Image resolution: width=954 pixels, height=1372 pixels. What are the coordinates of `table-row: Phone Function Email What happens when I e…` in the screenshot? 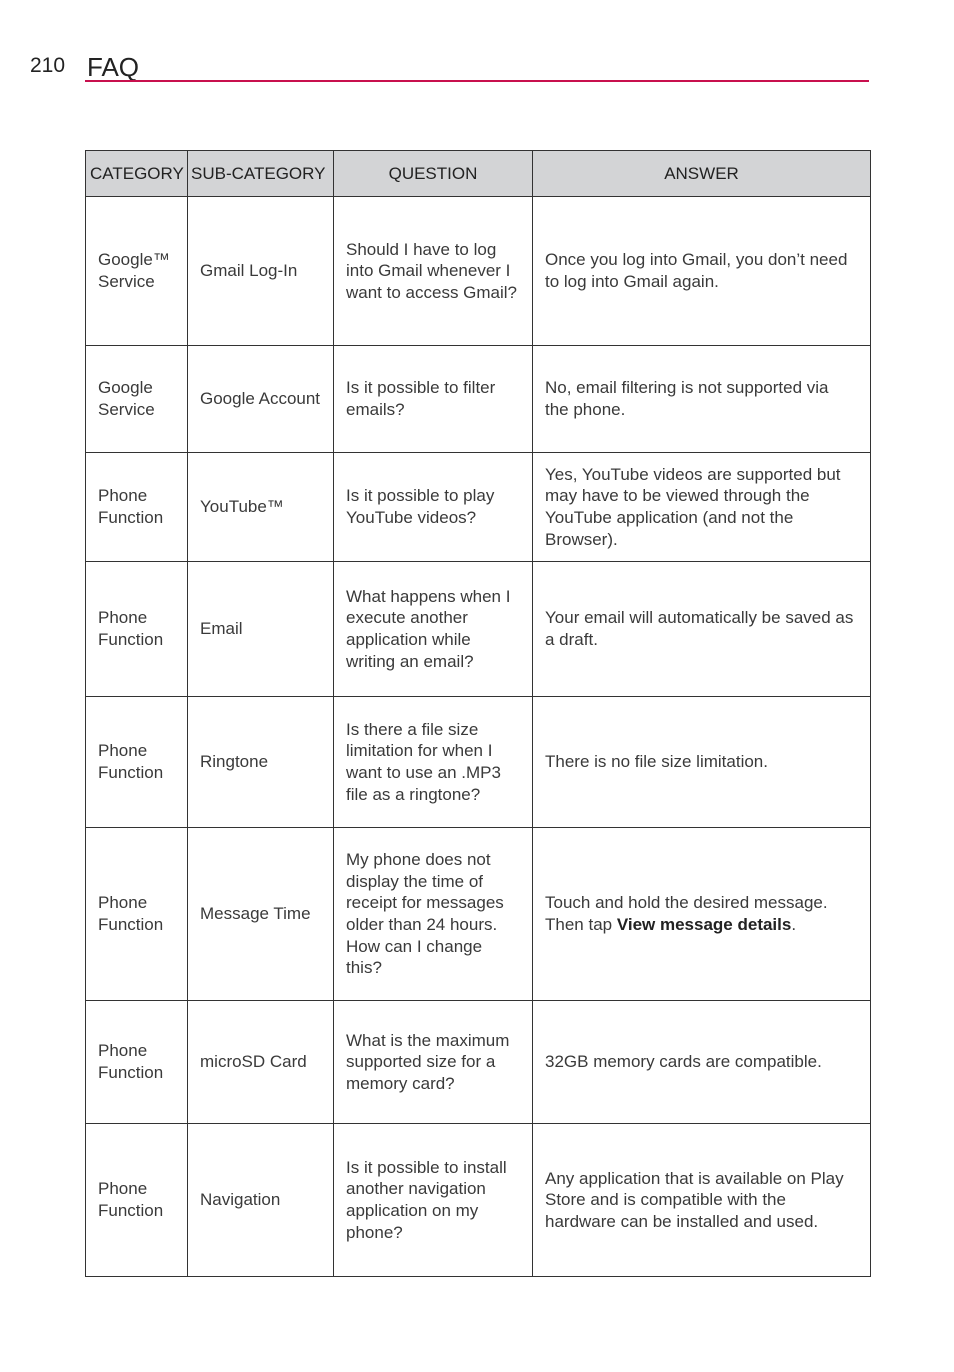 It's located at (478, 629).